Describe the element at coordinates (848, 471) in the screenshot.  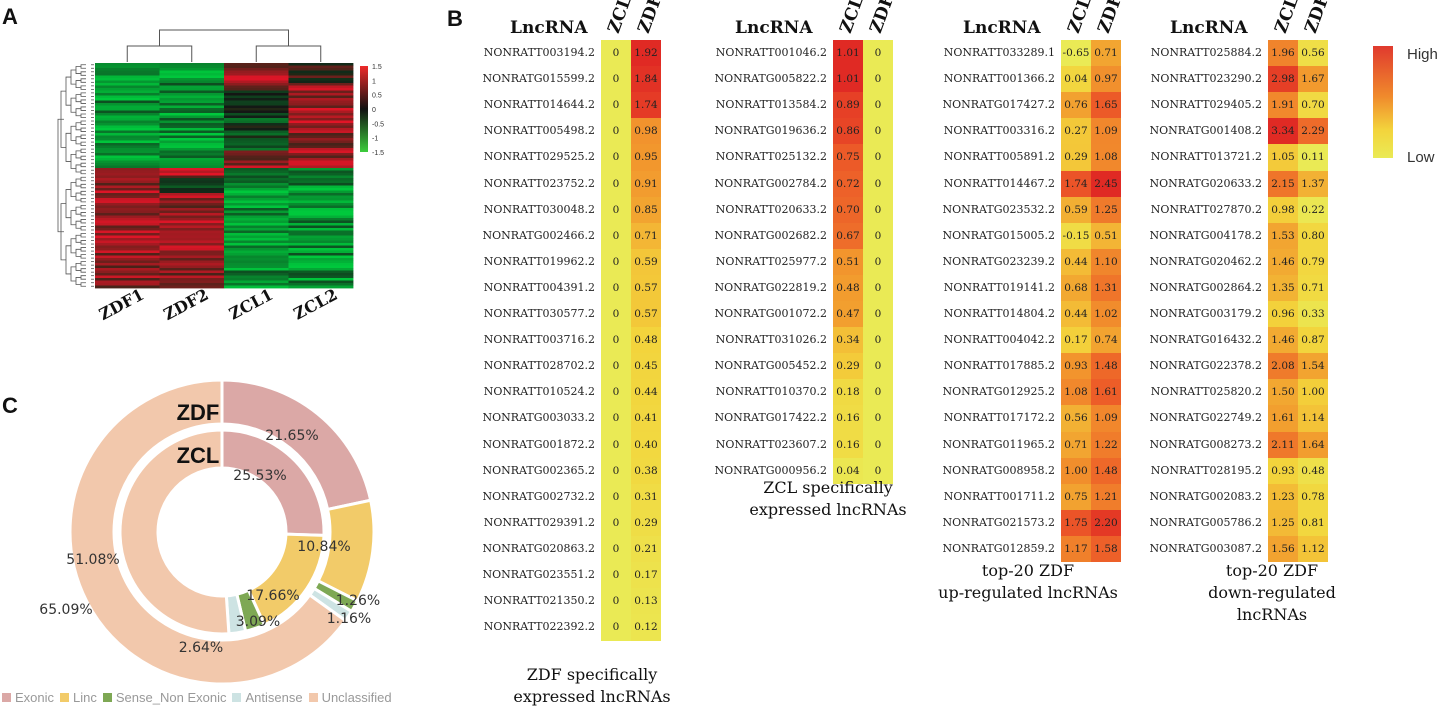
I see `expression-cell: 0.04` at that location.